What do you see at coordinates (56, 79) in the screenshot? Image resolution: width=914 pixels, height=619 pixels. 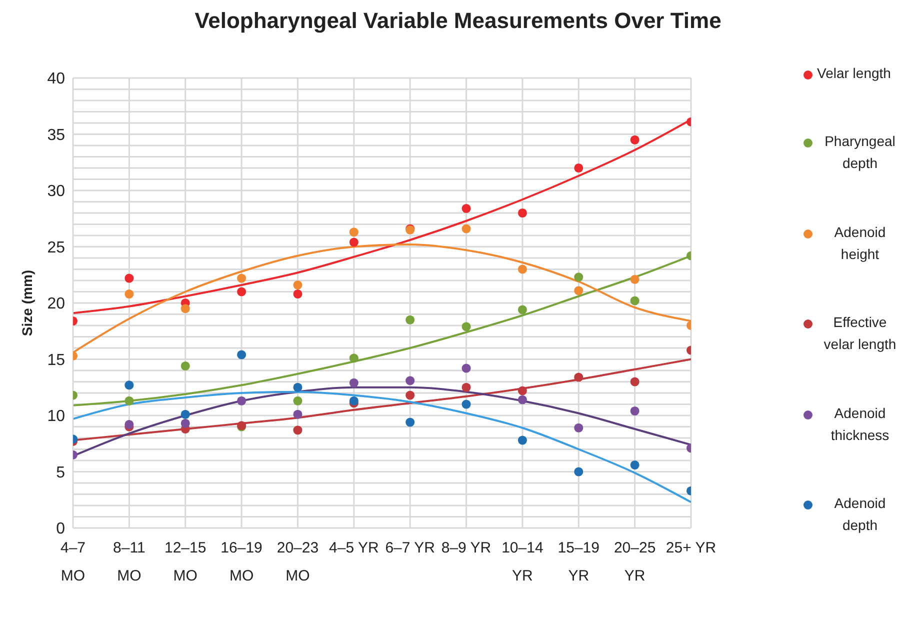 I see `y-tick-label: 40` at bounding box center [56, 79].